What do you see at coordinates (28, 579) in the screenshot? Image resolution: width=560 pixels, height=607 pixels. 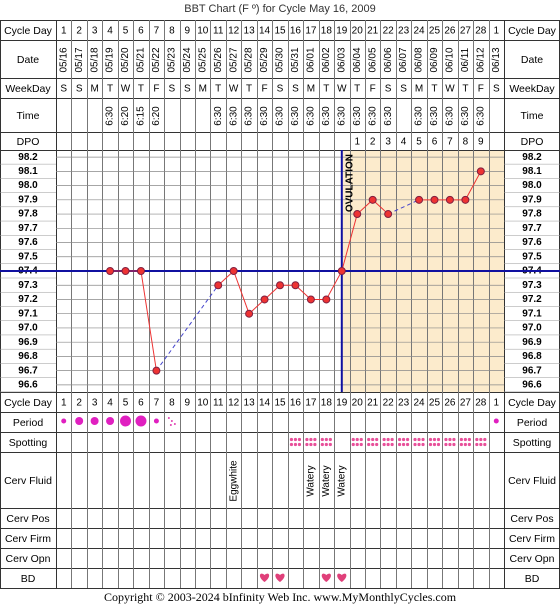 I see `row-label: BD` at bounding box center [28, 579].